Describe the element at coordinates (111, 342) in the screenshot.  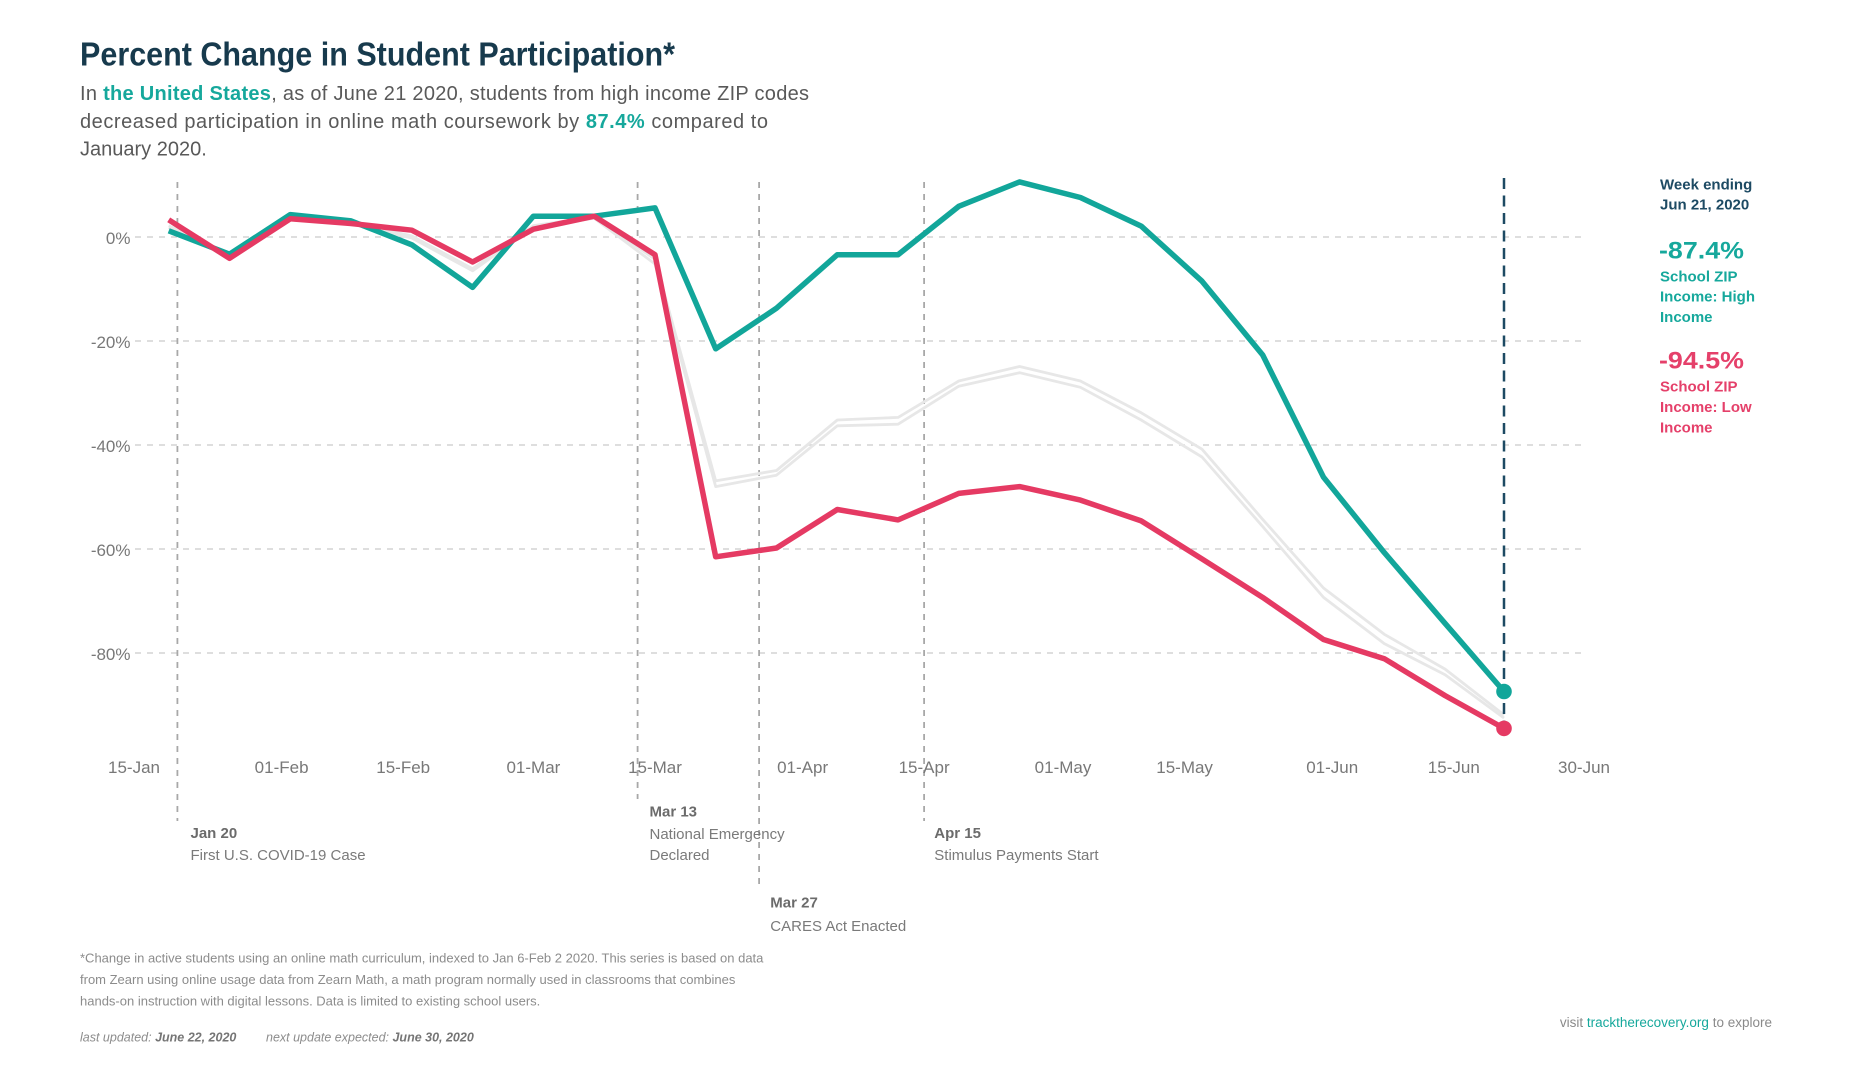
I see `svg-text: -20%` at that location.